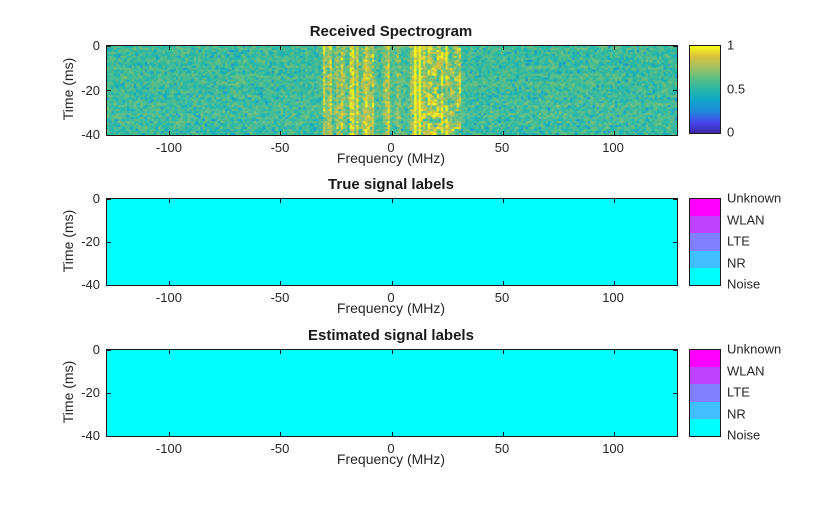 This screenshot has height=505, width=840. Describe the element at coordinates (391, 335) in the screenshot. I see `plot-title: Estimated signal labels` at that location.